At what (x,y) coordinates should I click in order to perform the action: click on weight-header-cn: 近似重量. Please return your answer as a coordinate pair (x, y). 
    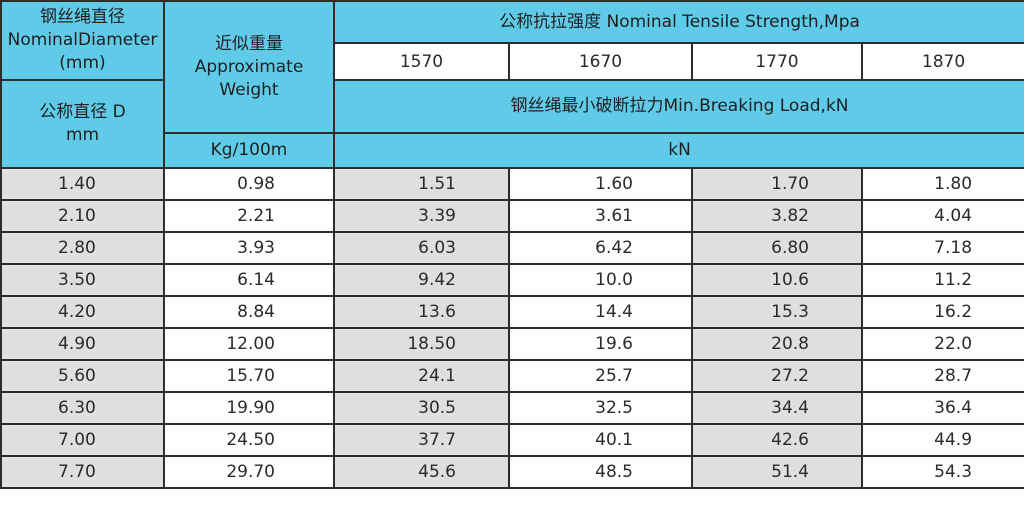
    Looking at the image, I should click on (249, 43).